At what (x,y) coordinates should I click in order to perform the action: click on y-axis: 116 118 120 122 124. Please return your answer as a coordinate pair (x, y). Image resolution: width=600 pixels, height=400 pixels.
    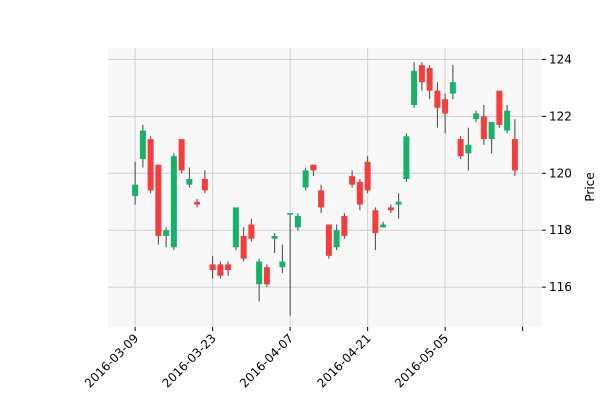
    Looking at the image, I should click on (557, 173).